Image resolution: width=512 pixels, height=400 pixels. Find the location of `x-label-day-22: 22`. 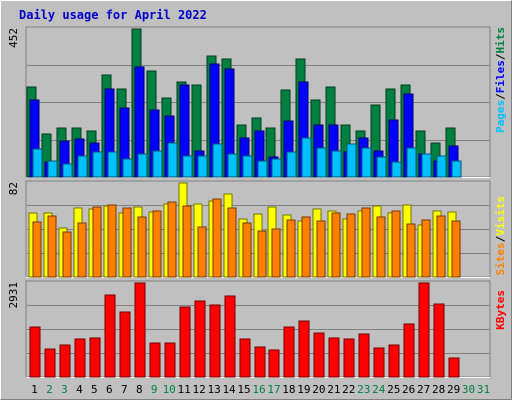

x-label-day-22: 22 is located at coordinates (348, 389).